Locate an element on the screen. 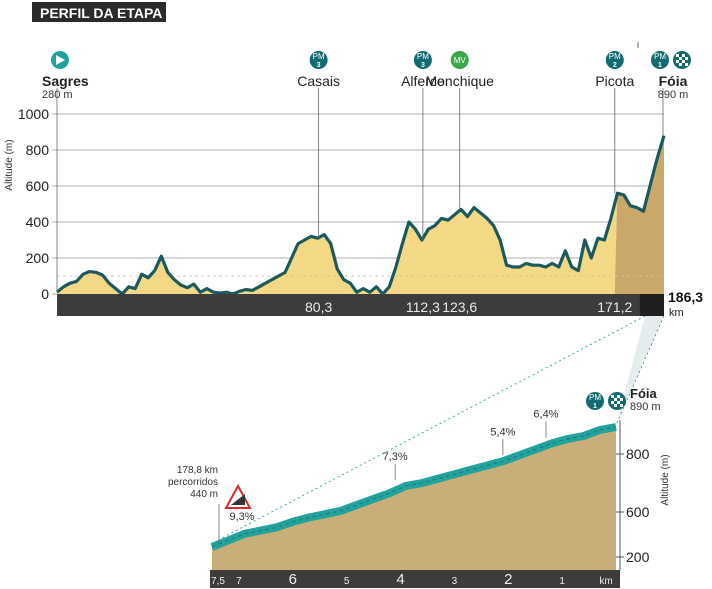 The width and height of the screenshot is (712, 589). title-bar is located at coordinates (99, 12).